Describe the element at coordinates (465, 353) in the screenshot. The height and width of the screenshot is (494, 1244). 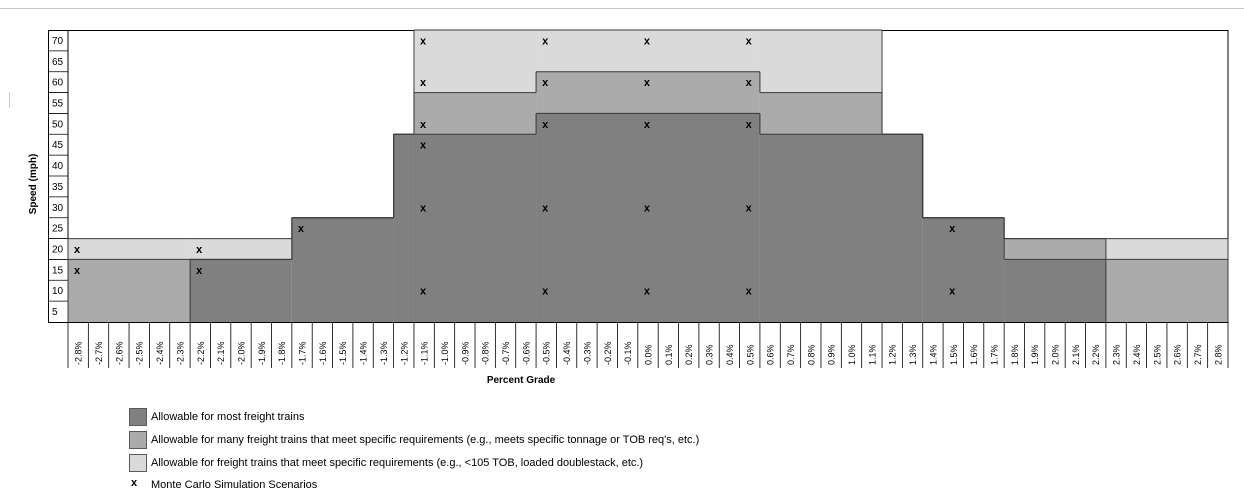
I see `x-tick-label: -0.9%` at that location.